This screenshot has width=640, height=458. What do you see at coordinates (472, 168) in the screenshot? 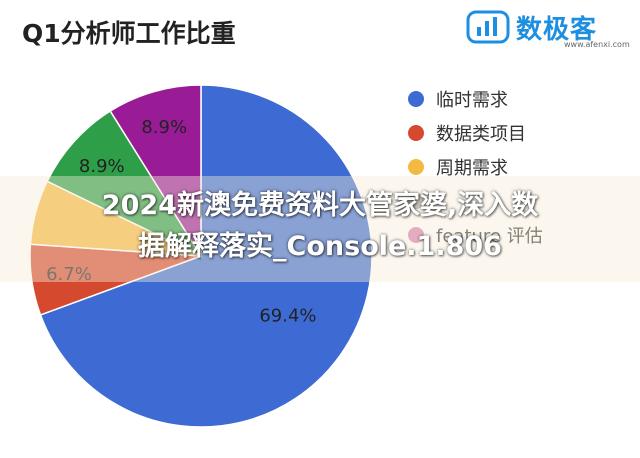
I see `legend-label-2: 周期需求` at bounding box center [472, 168].